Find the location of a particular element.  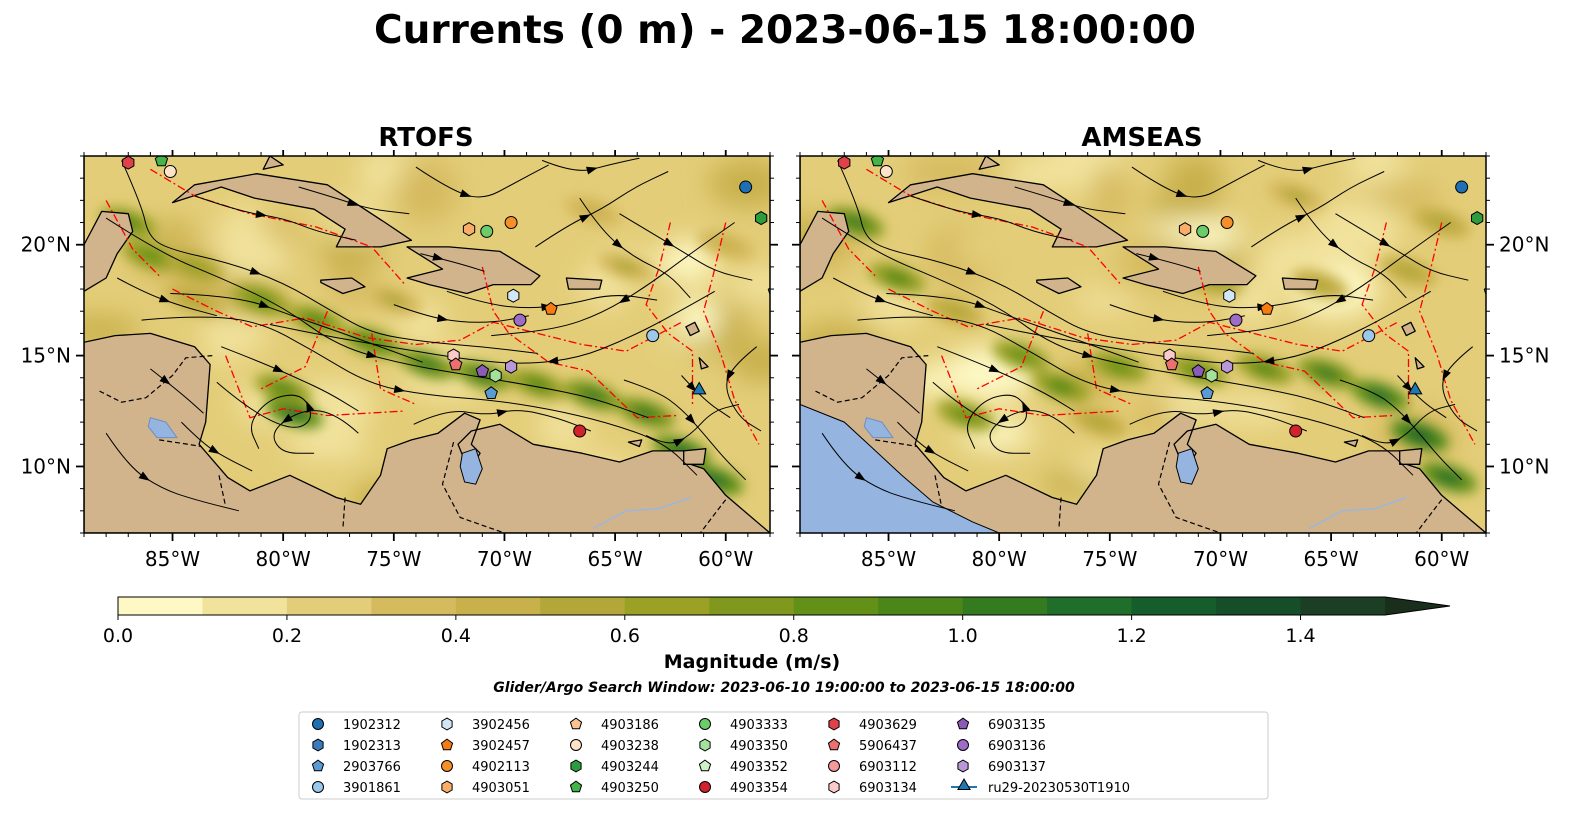

legend-item: 6903135 is located at coordinates (1001, 725).